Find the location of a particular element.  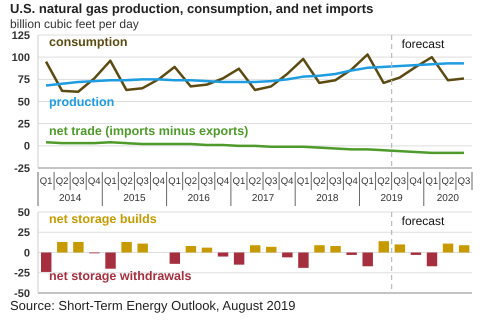

y-tick-label: 125 is located at coordinates (21, 36).